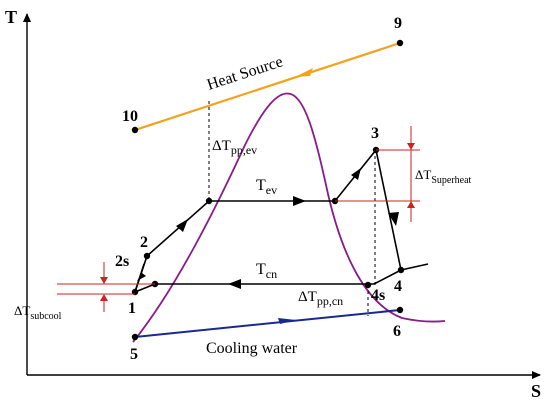 The width and height of the screenshot is (550, 402). What do you see at coordinates (266, 271) in the screenshot?
I see `t-cn-label: Tcn` at bounding box center [266, 271].